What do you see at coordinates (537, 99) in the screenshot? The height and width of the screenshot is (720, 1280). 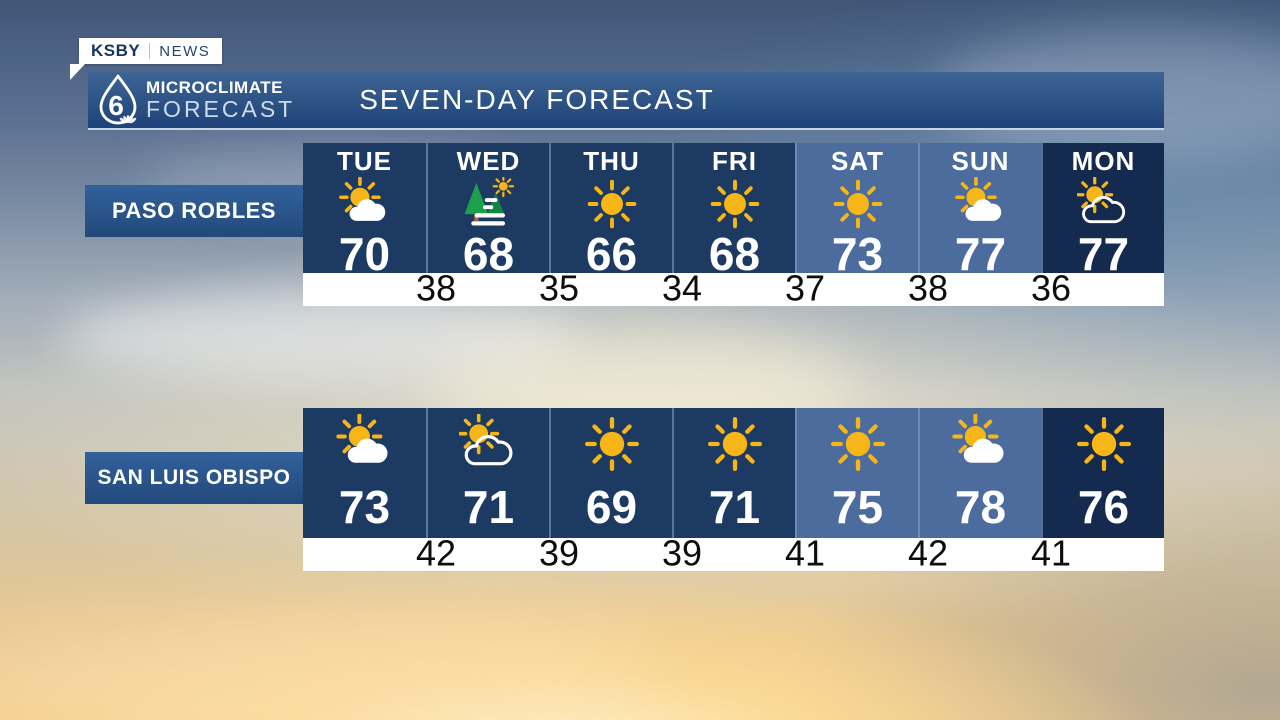 I see `page-title: SEVEN-DAY FORECAST` at bounding box center [537, 99].